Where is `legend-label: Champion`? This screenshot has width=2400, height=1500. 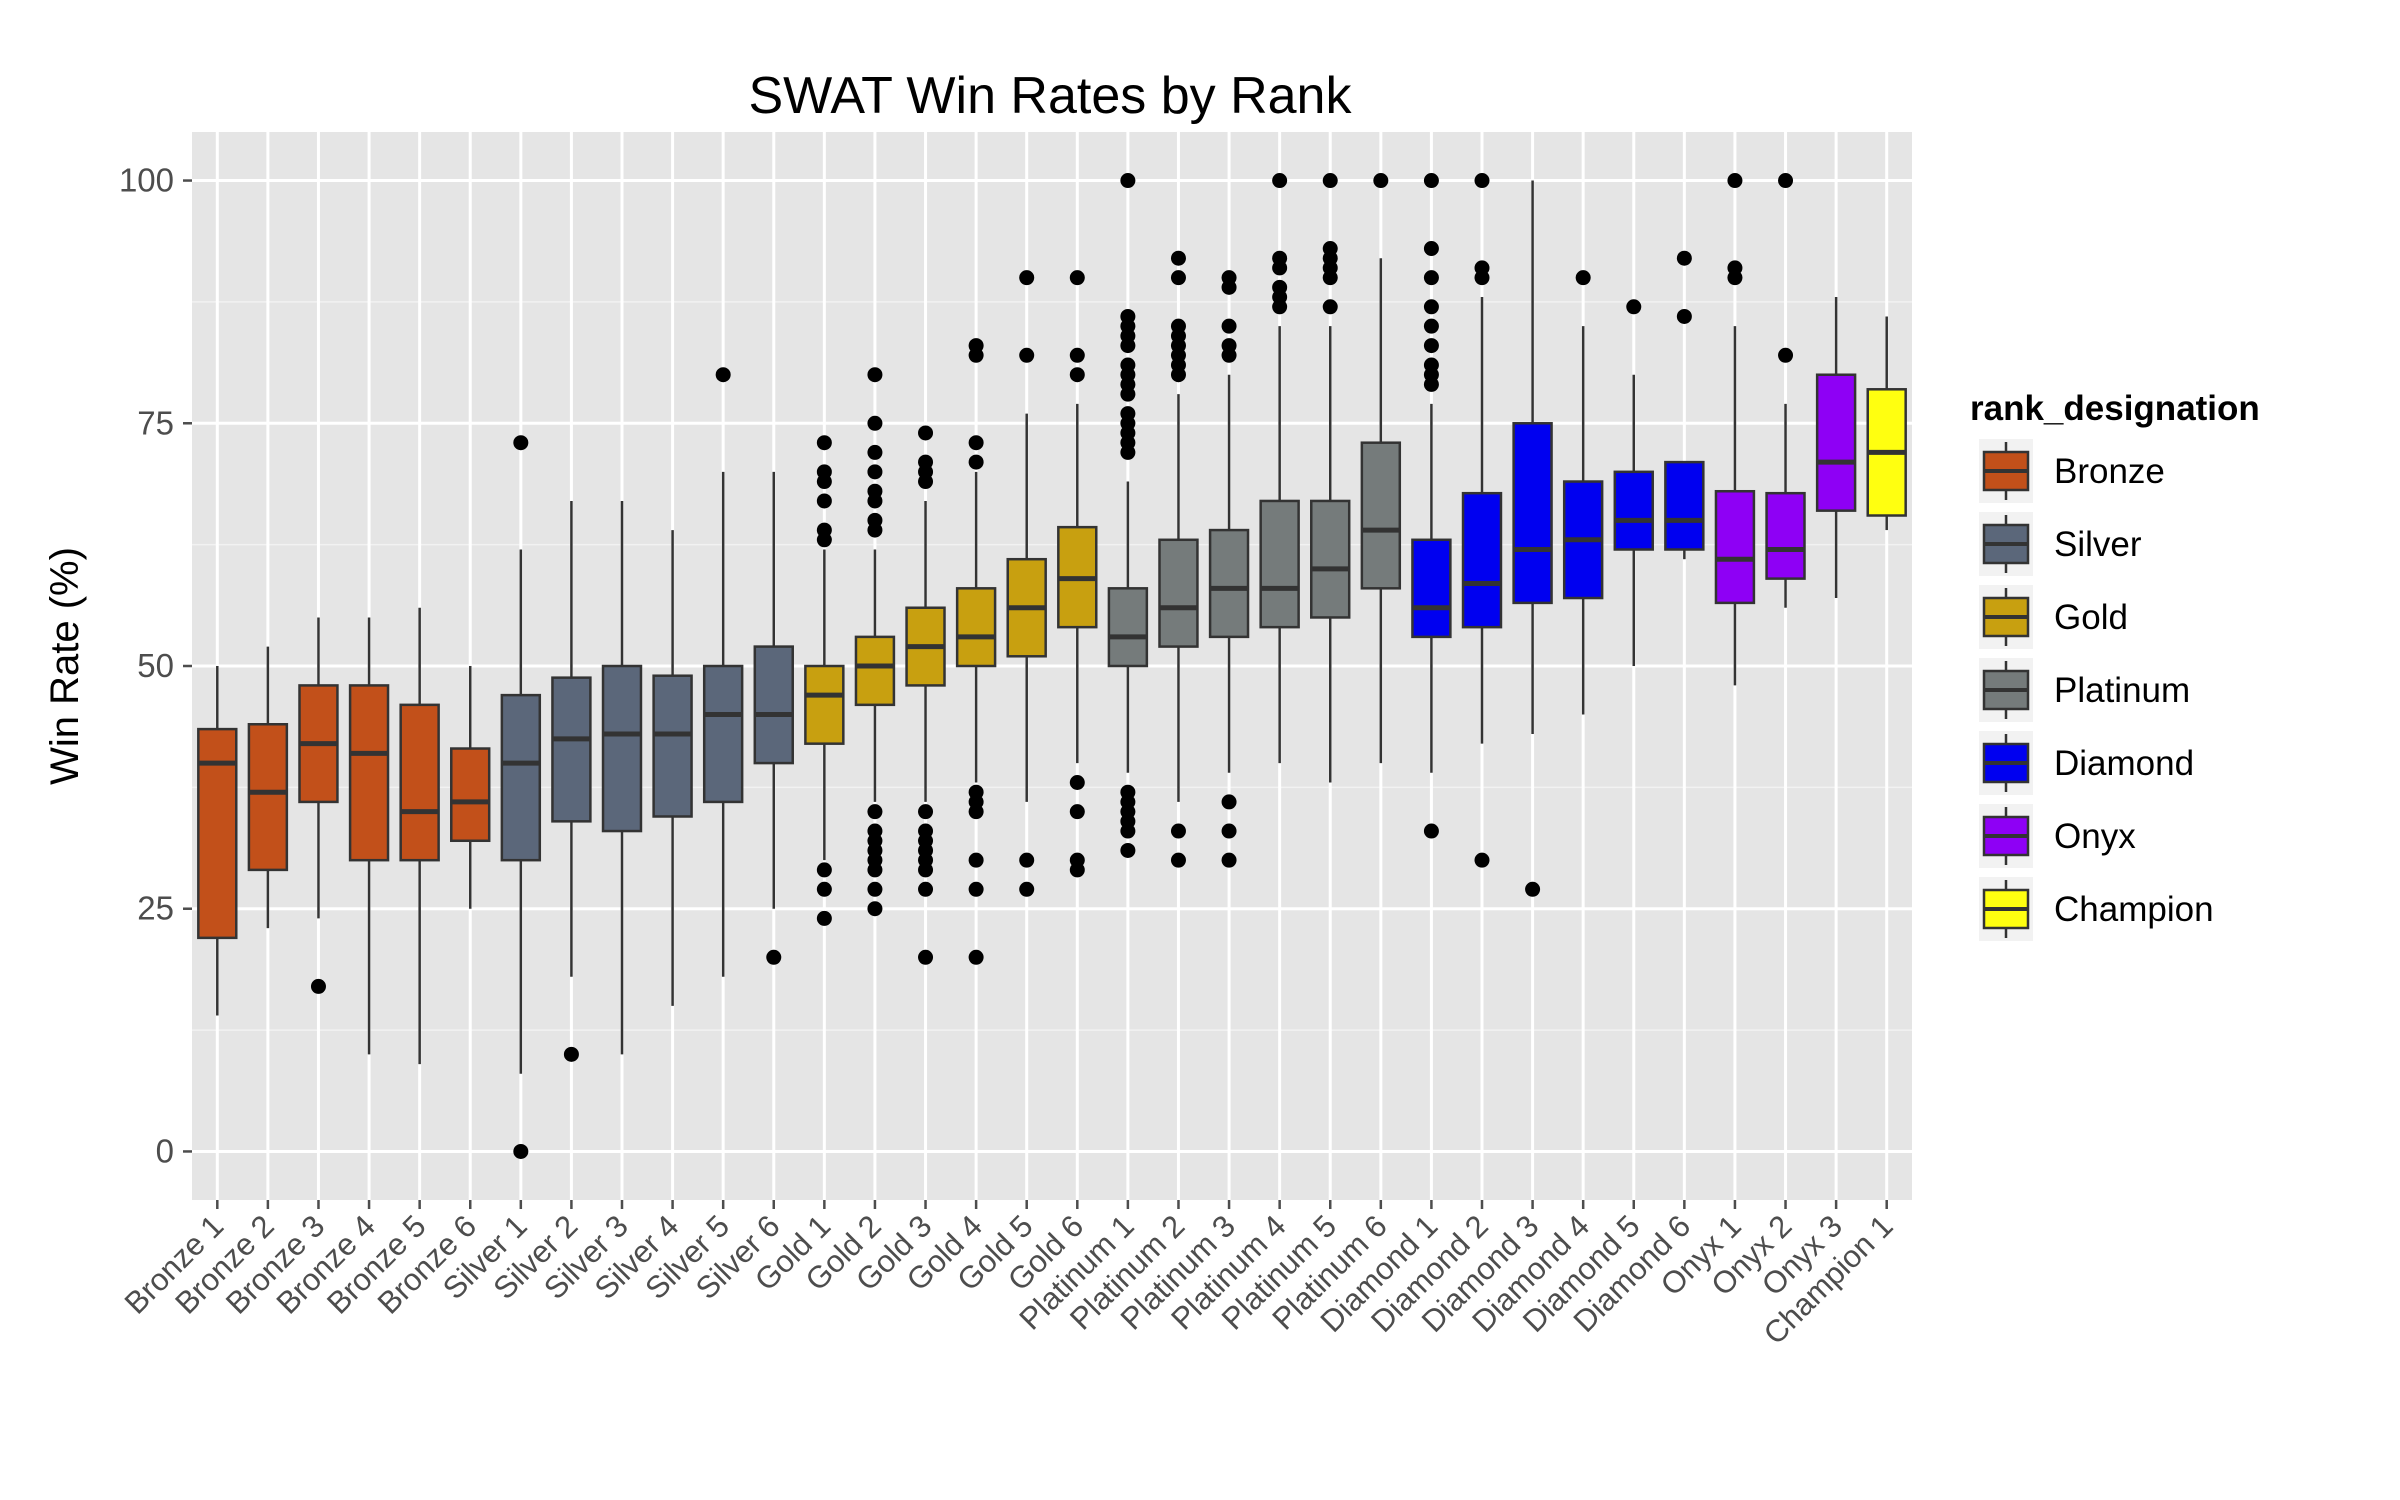
legend-label: Champion is located at coordinates (2134, 909).